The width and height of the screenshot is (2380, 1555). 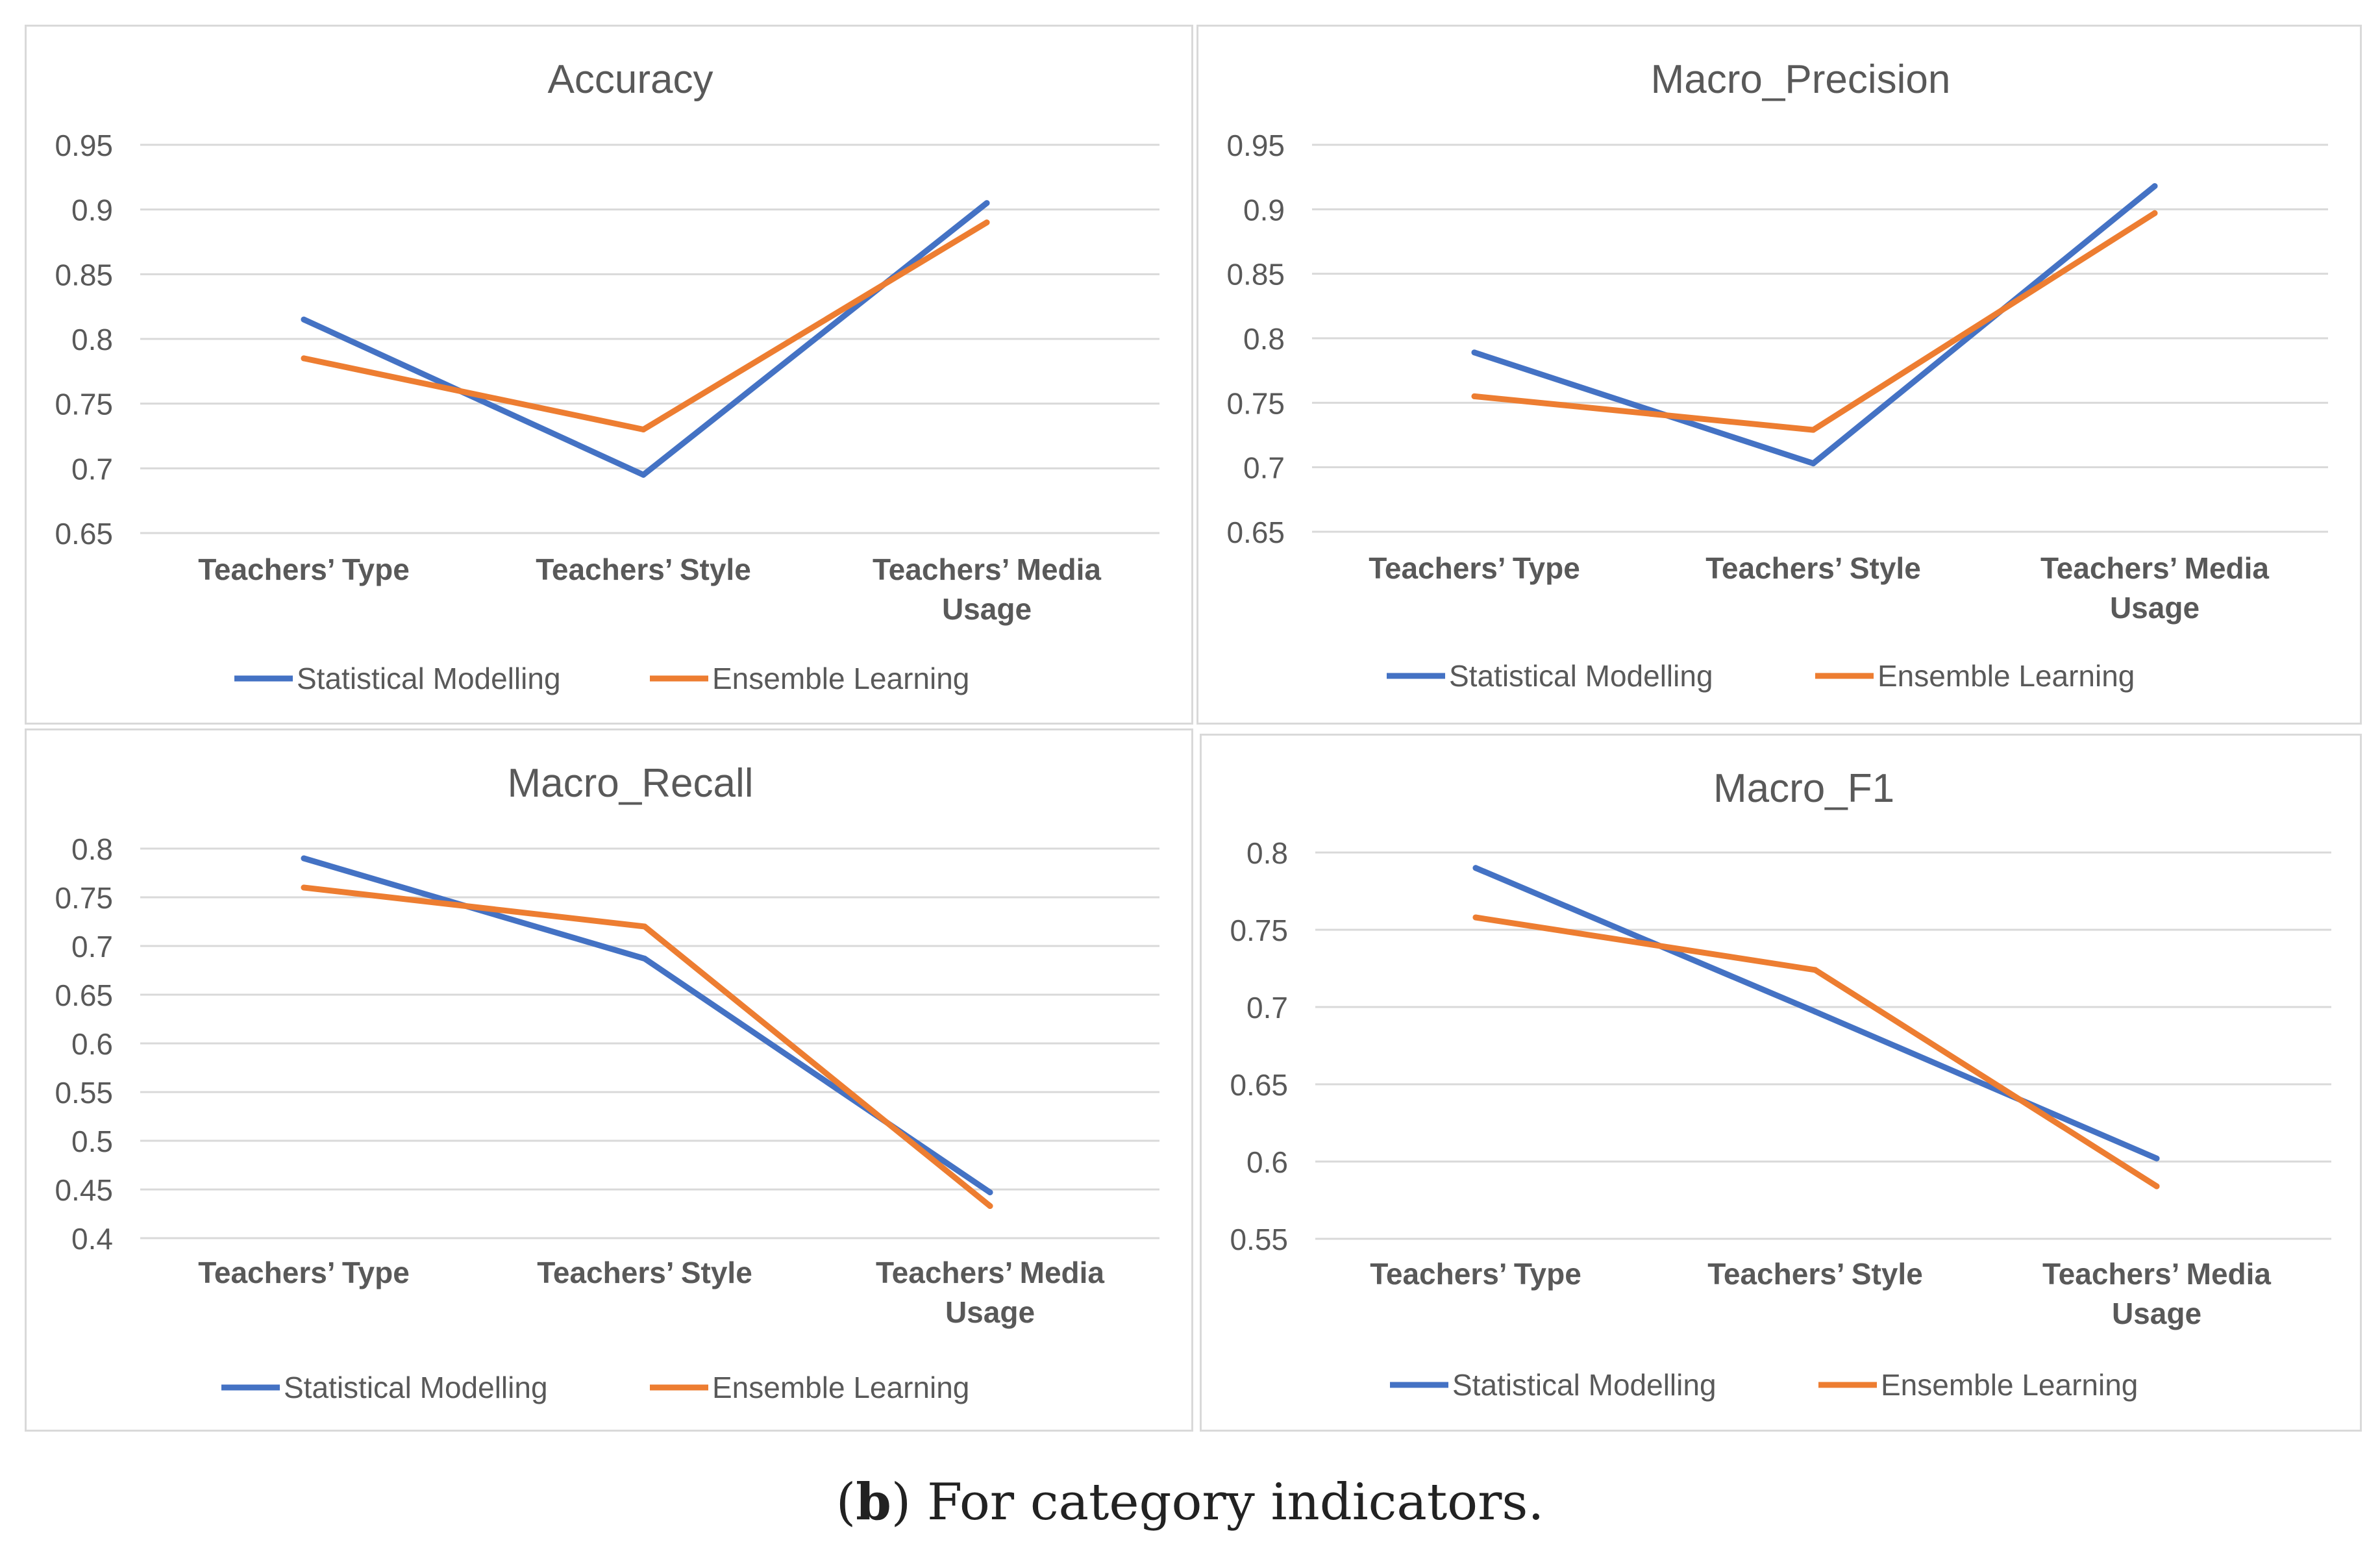 What do you see at coordinates (874, 1502) in the screenshot?
I see `caption-letter: b` at bounding box center [874, 1502].